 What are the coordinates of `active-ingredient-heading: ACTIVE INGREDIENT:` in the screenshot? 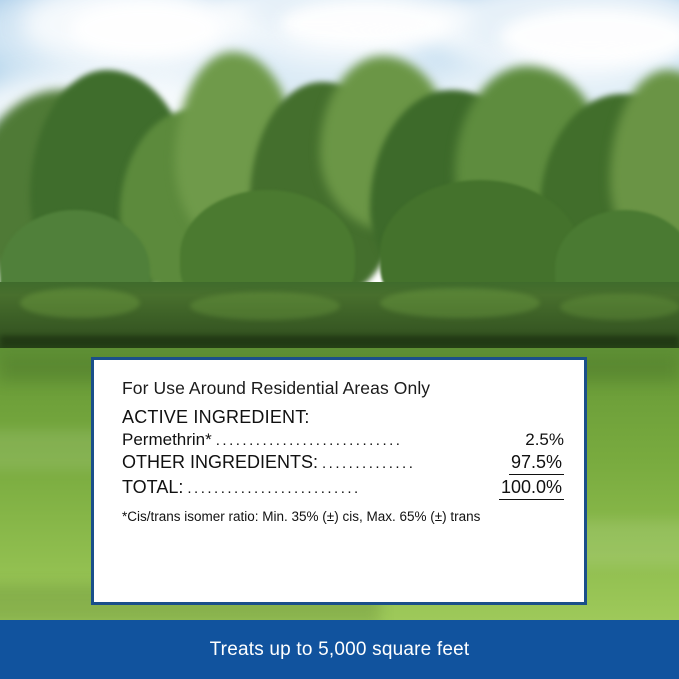 It's located at (216, 417).